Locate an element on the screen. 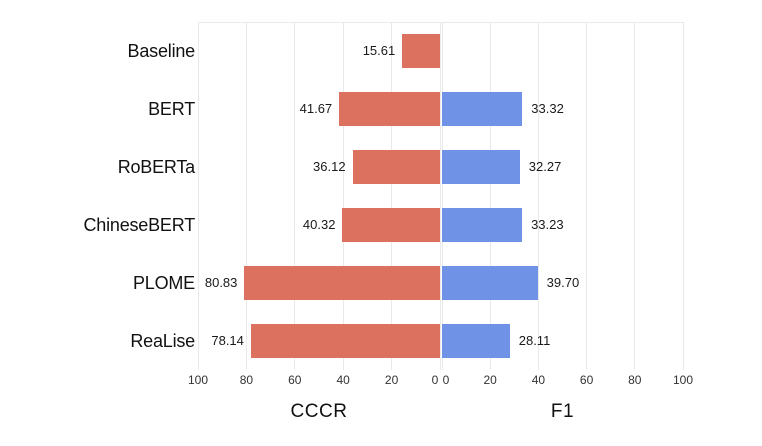  value-label-f1: 33.32 is located at coordinates (547, 108).